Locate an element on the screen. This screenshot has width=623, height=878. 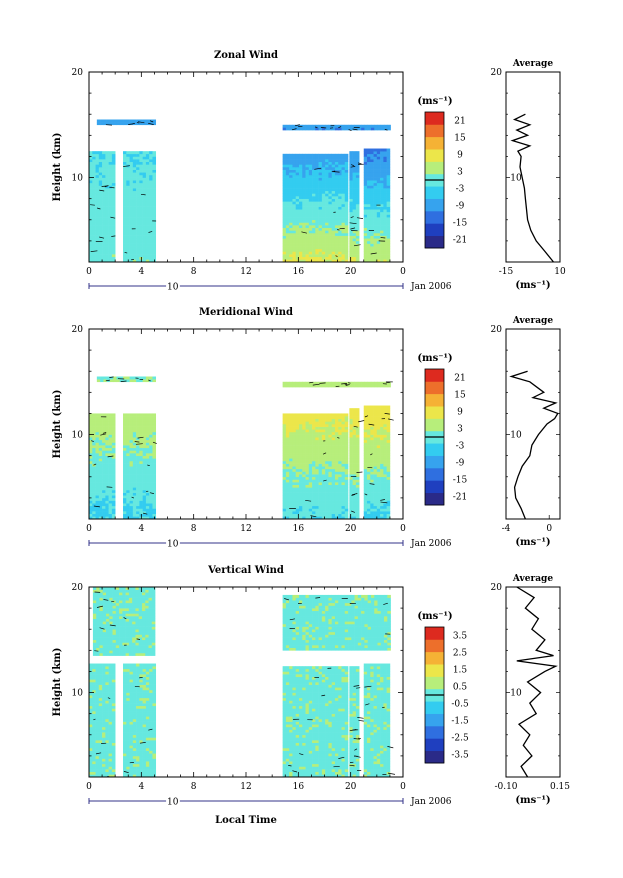
x-tick-label: 8 is located at coordinates (194, 272).